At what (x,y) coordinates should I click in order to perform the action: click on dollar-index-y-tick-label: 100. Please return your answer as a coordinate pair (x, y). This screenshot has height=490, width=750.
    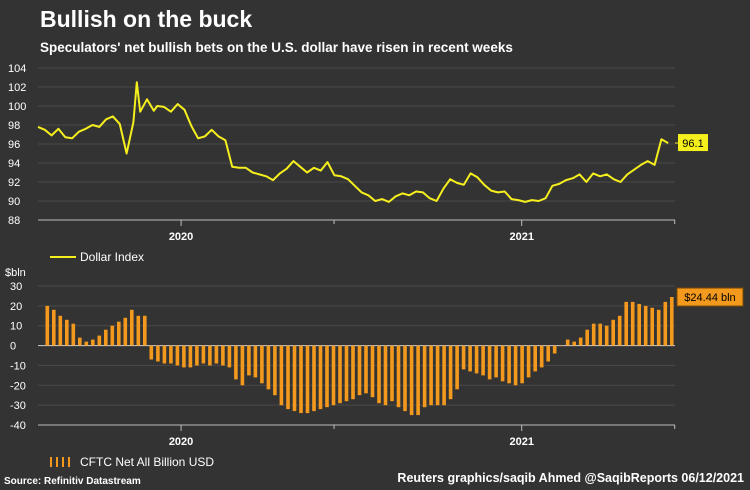
    Looking at the image, I should click on (17, 107).